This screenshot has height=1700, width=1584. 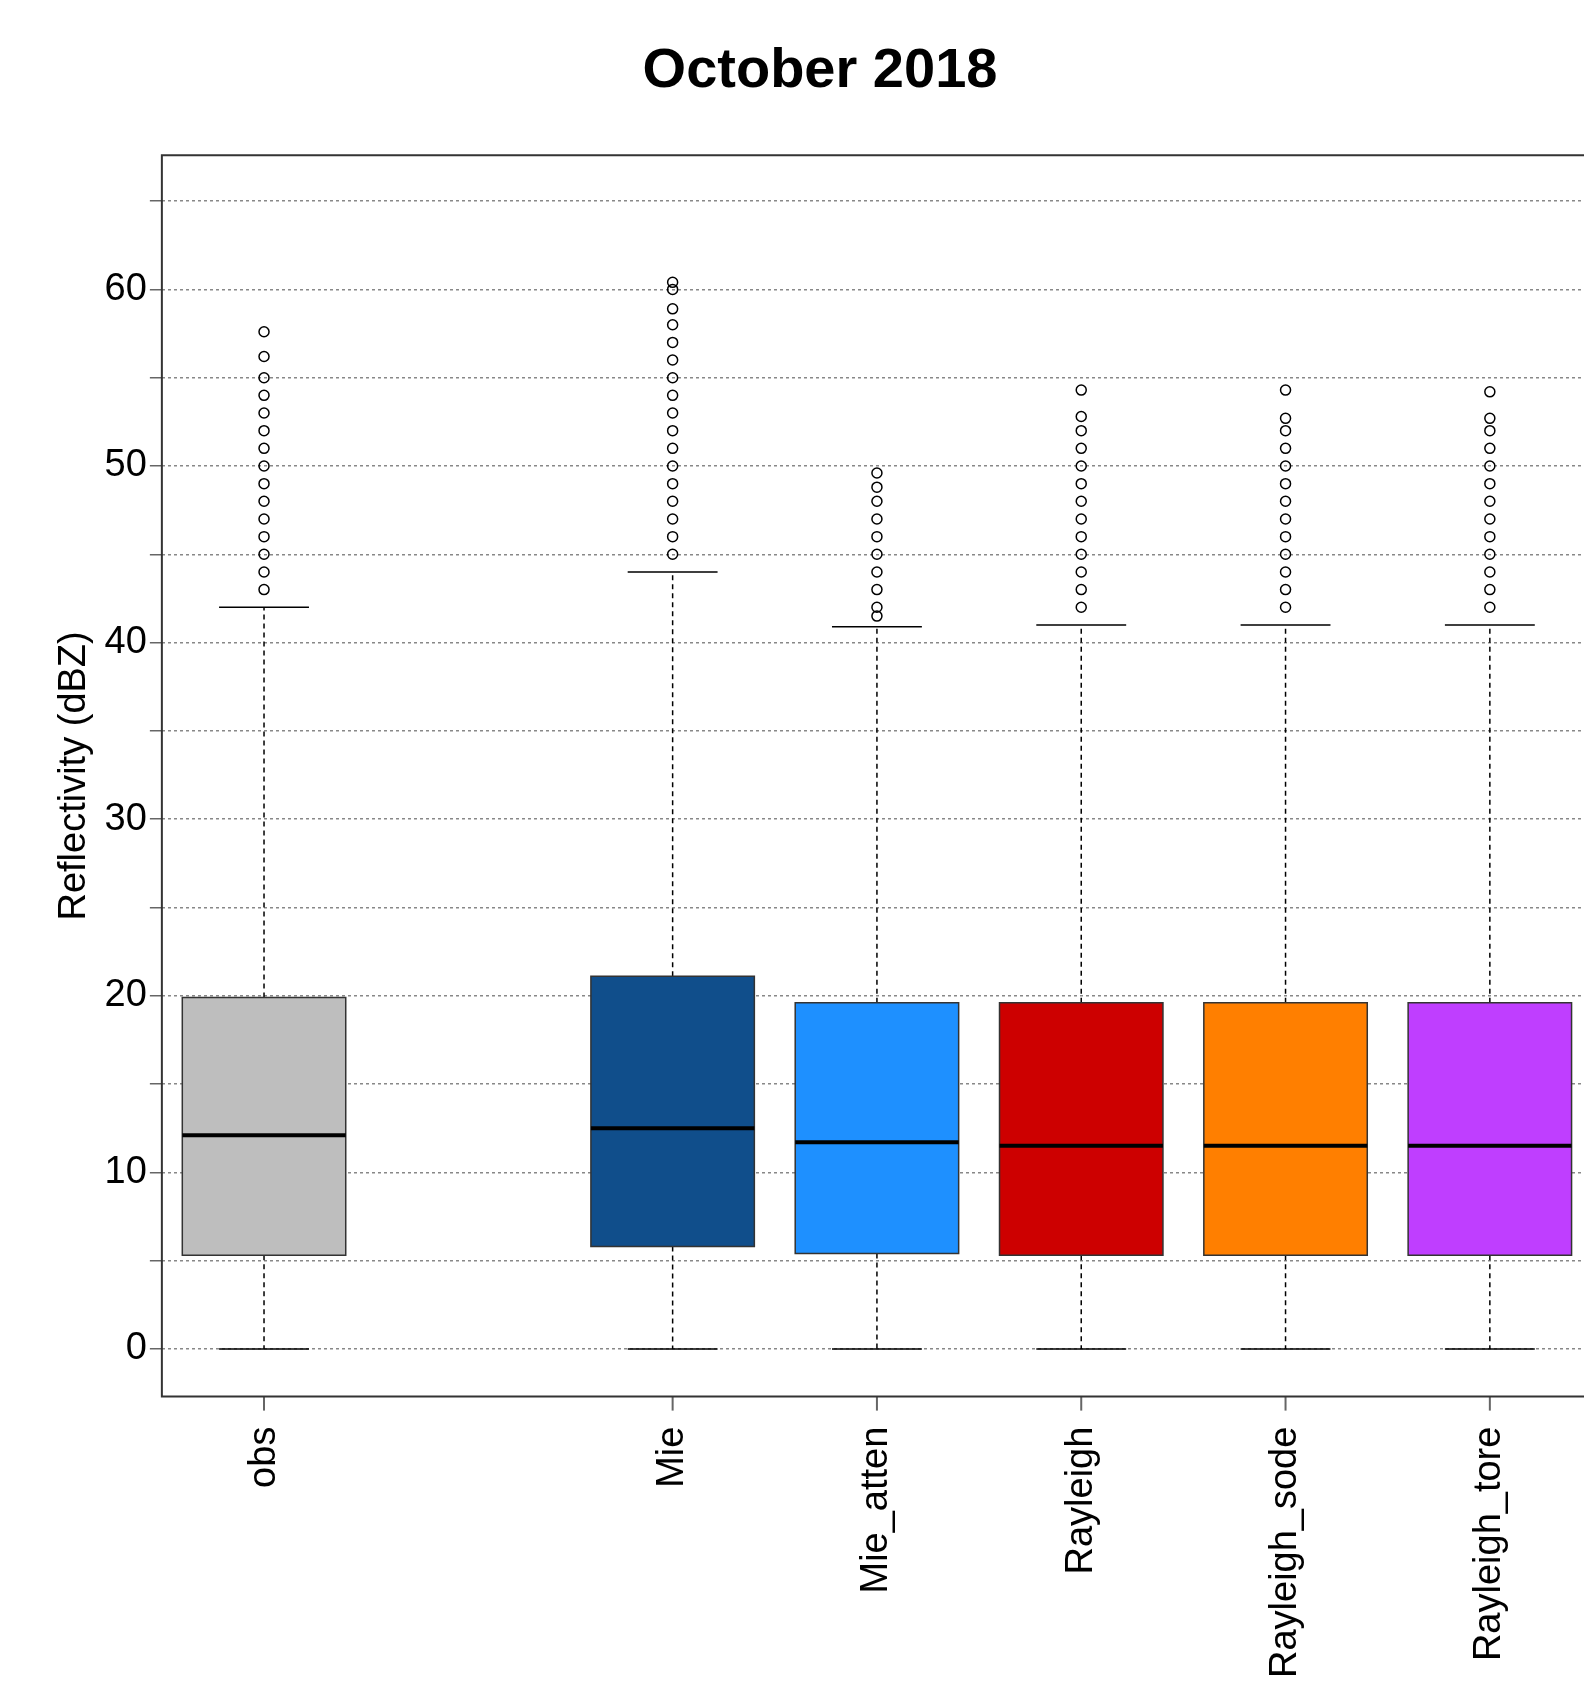 What do you see at coordinates (261, 1457) in the screenshot?
I see `x-tick-label: obs` at bounding box center [261, 1457].